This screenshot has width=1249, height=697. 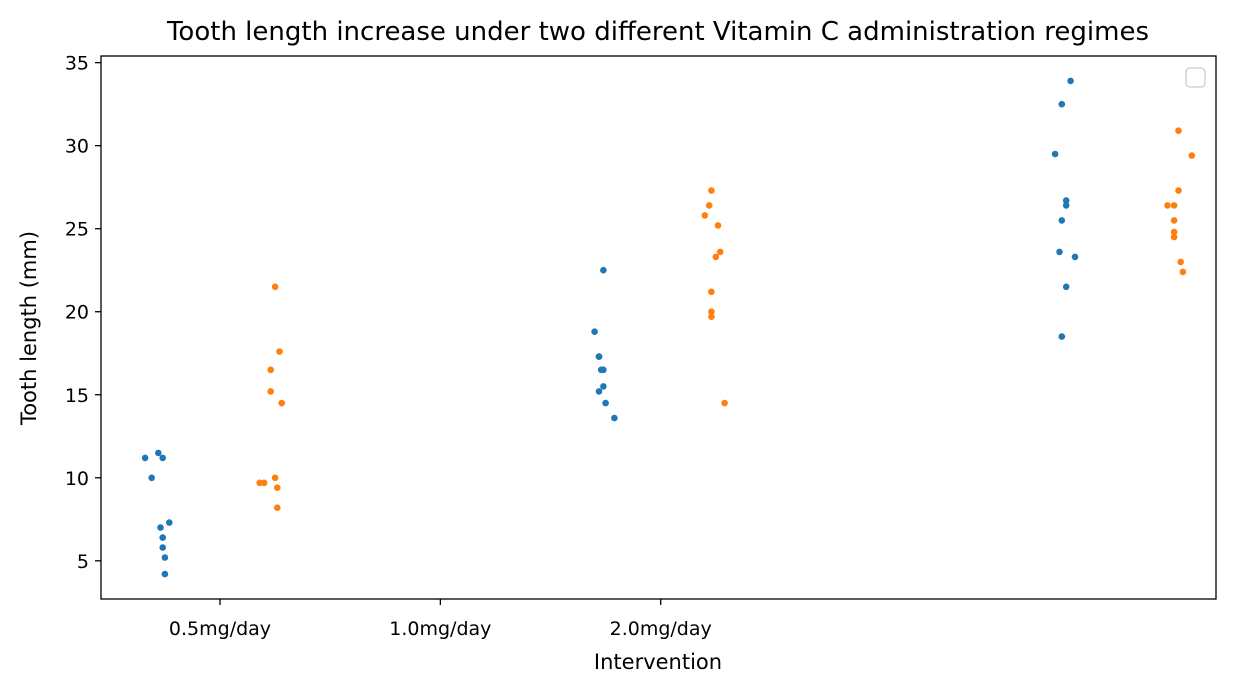 What do you see at coordinates (77, 313) in the screenshot?
I see `y-tick-label: 20` at bounding box center [77, 313].